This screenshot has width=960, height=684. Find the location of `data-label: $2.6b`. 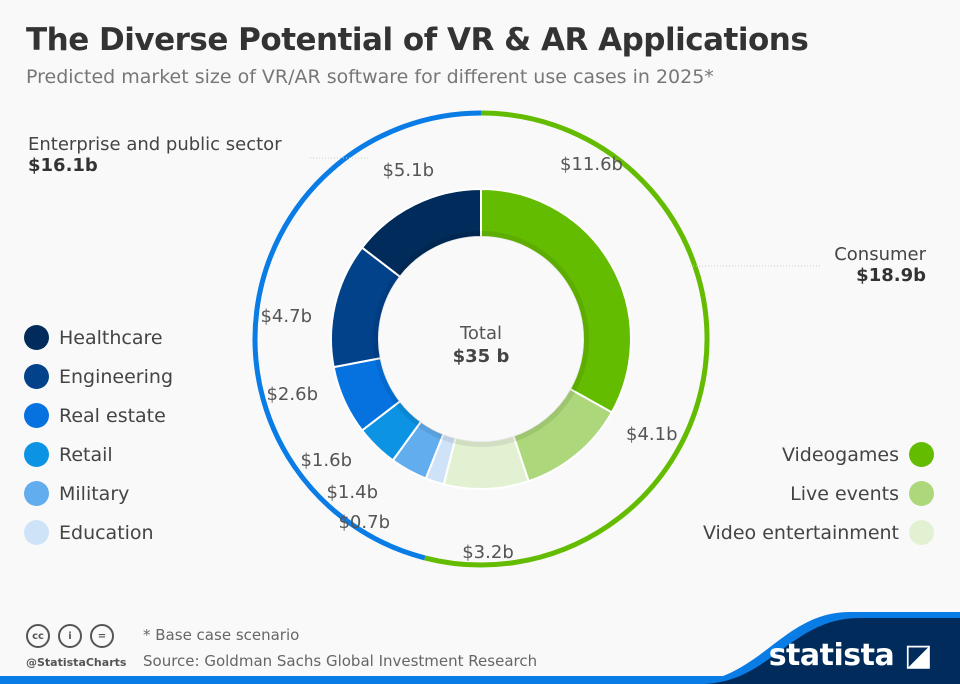

data-label: $2.6b is located at coordinates (292, 394).